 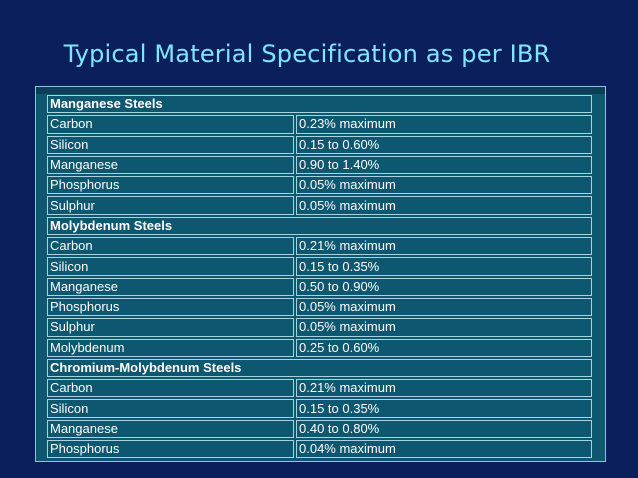 What do you see at coordinates (444, 449) in the screenshot?
I see `value-cell: 0.04% maximum` at bounding box center [444, 449].